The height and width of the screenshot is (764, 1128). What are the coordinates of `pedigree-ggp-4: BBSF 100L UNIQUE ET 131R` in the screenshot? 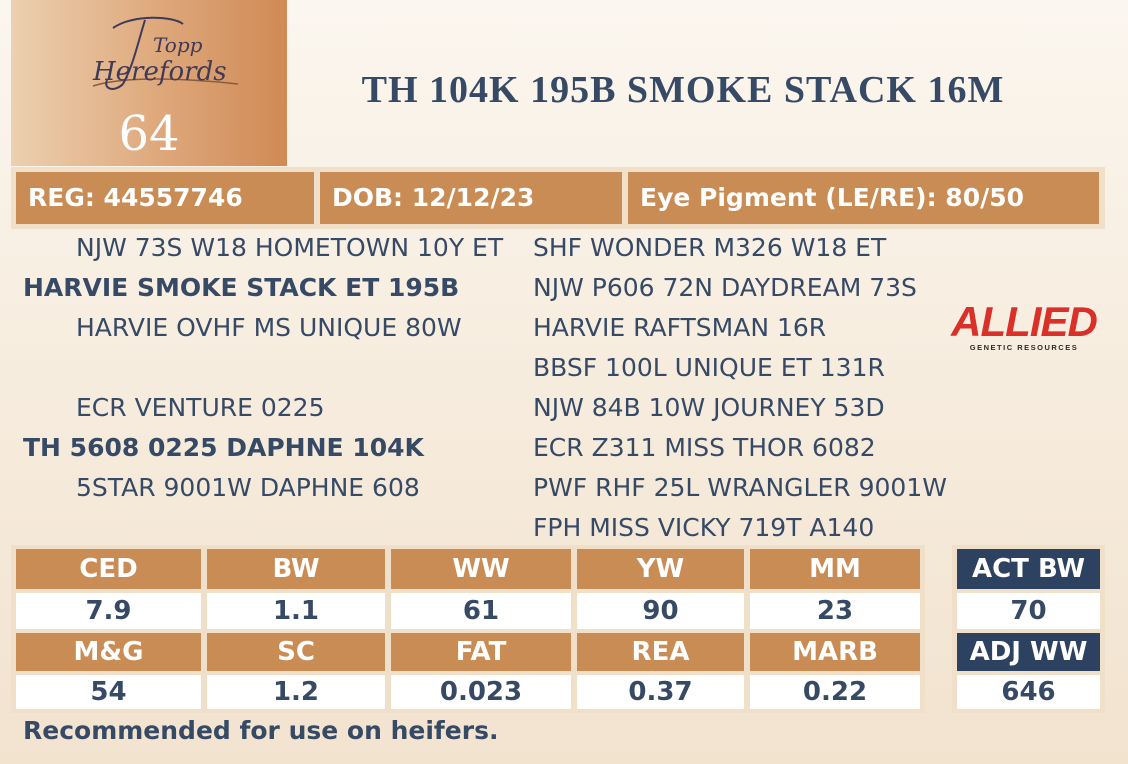 It's located at (709, 367).